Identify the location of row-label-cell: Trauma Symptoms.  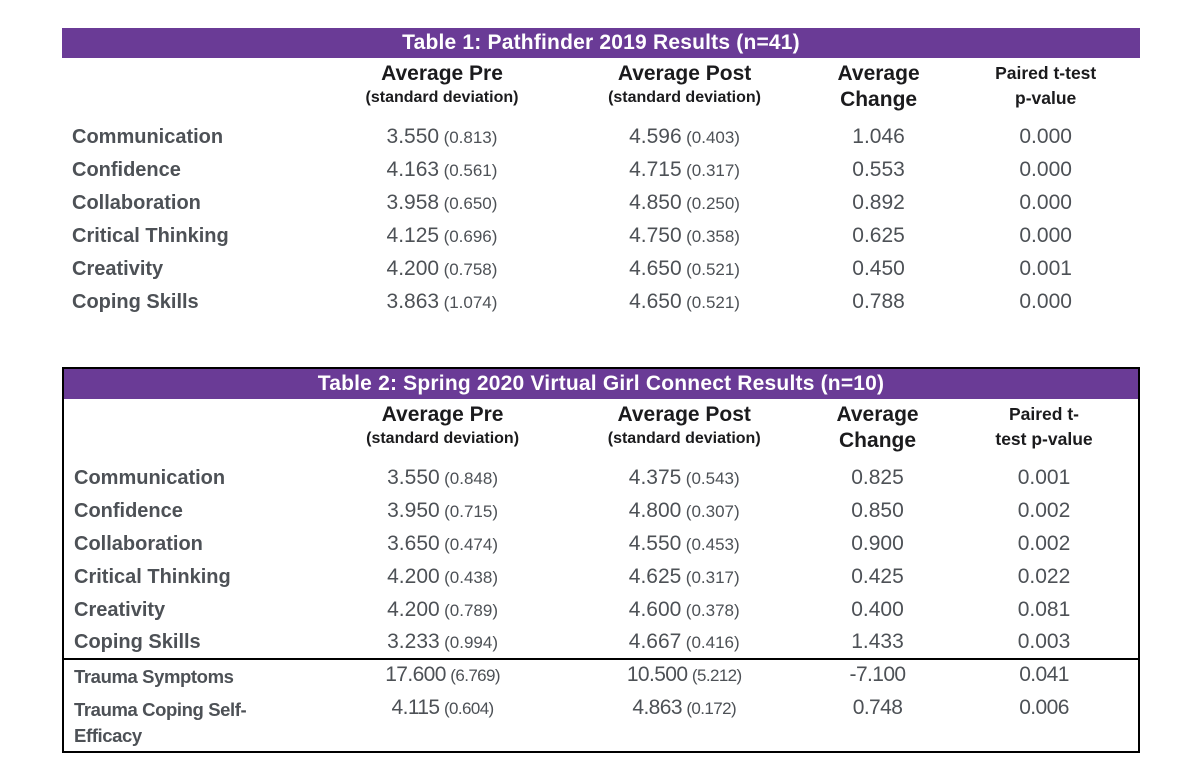
(154, 676).